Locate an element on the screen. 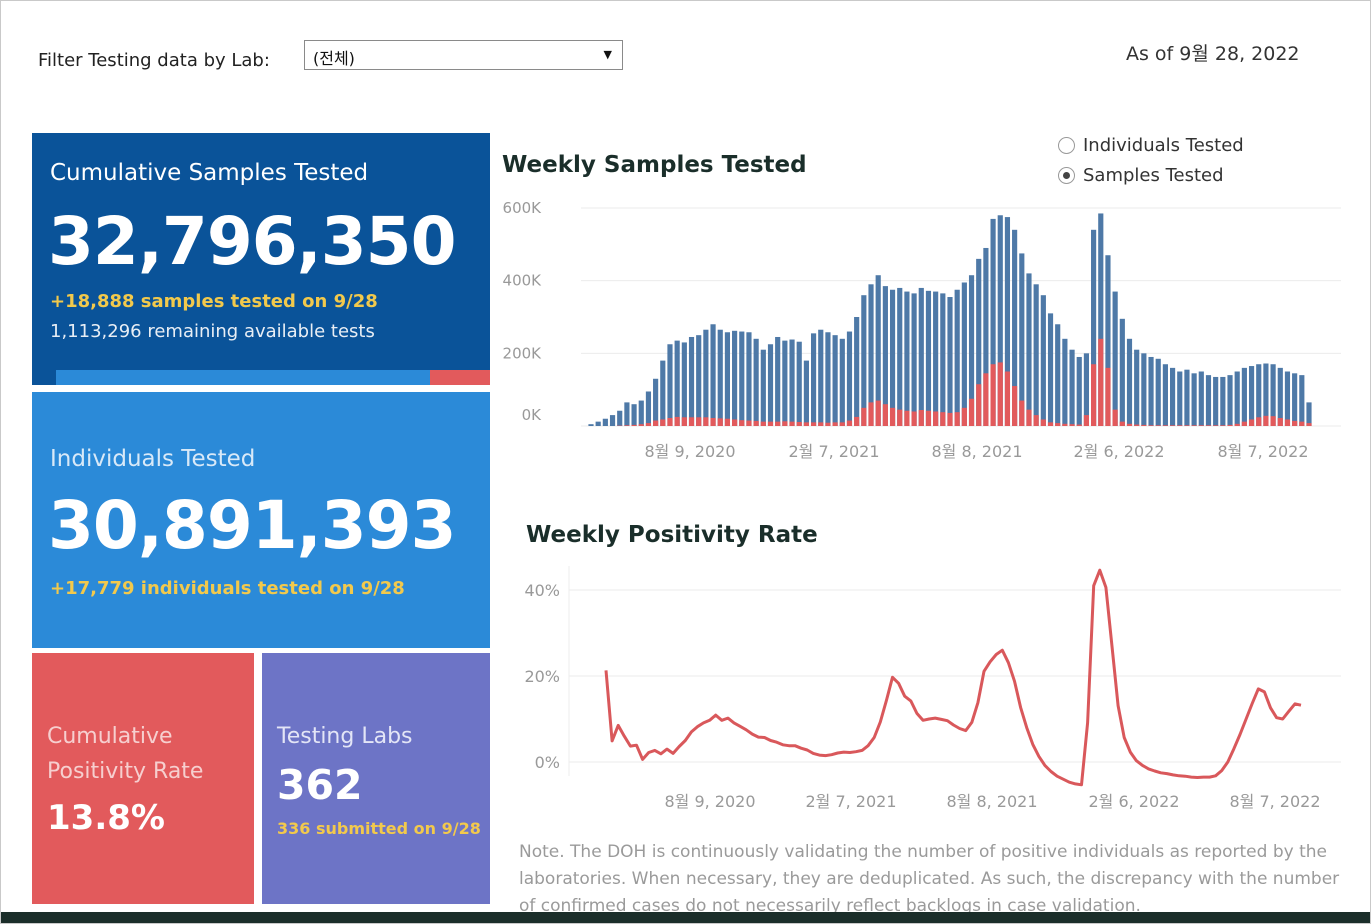 The image size is (1371, 924). as-of-date: As of 9월 28, 2022 is located at coordinates (1213, 54).